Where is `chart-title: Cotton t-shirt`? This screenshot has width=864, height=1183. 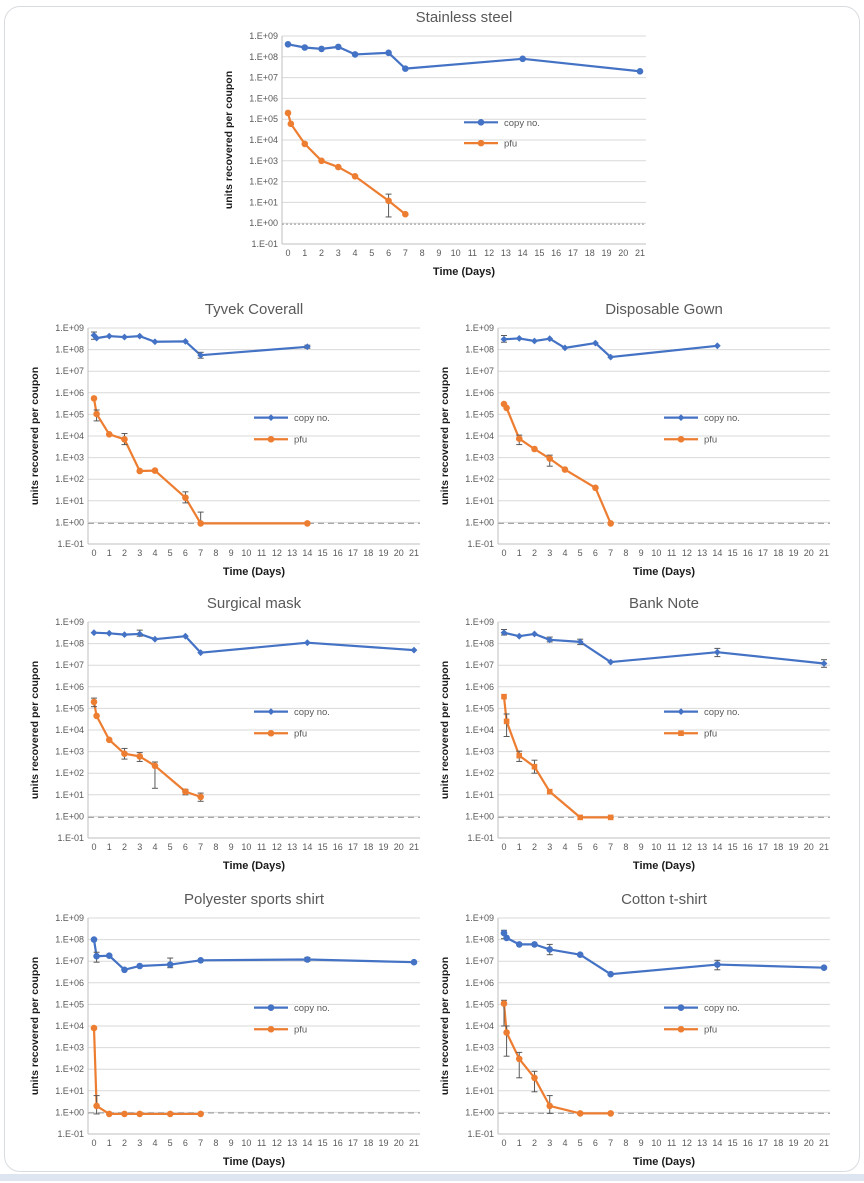
chart-title: Cotton t-shirt is located at coordinates (664, 899).